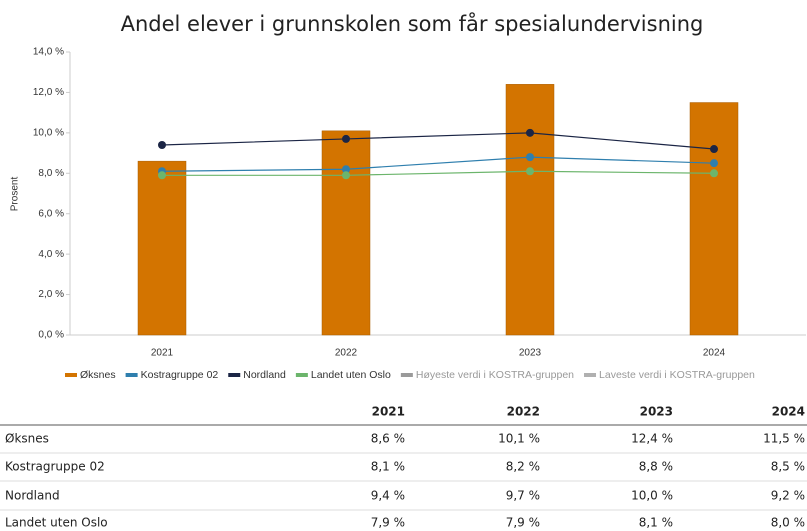  What do you see at coordinates (98, 375) in the screenshot?
I see `legend-label: Øksnes` at bounding box center [98, 375].